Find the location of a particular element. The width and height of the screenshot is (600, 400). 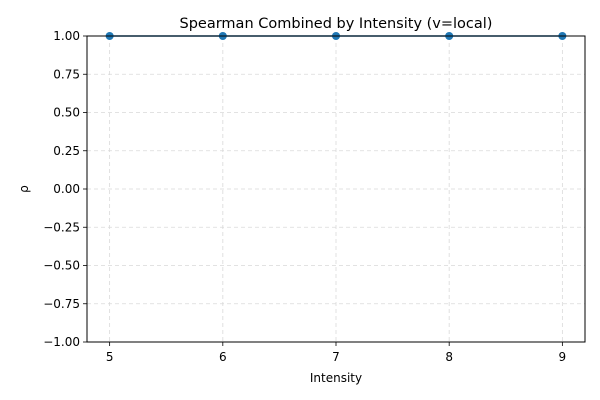

x-axis: 5 6 7 8 9 is located at coordinates (336, 353).